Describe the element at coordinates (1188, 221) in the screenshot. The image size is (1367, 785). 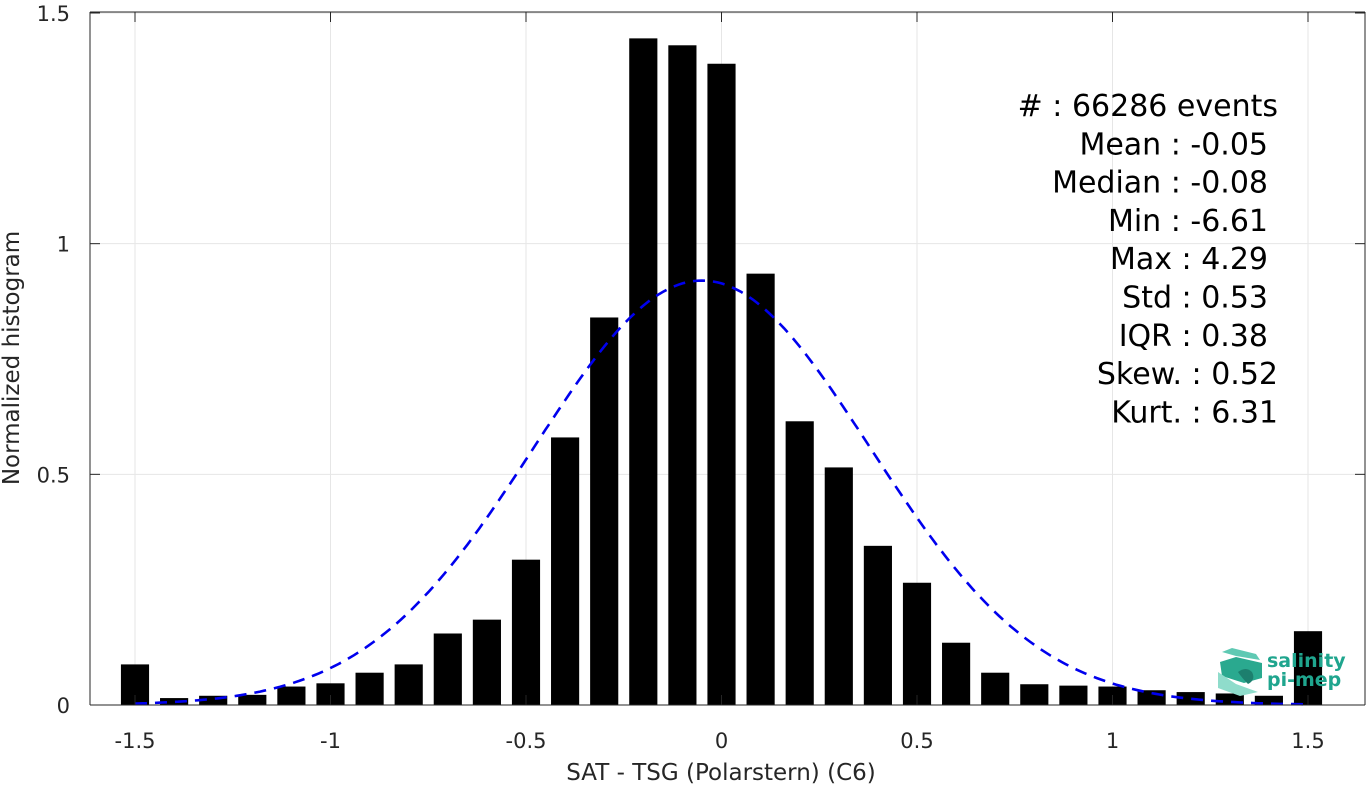
I see `stat-line-3: Min : -6.61` at that location.